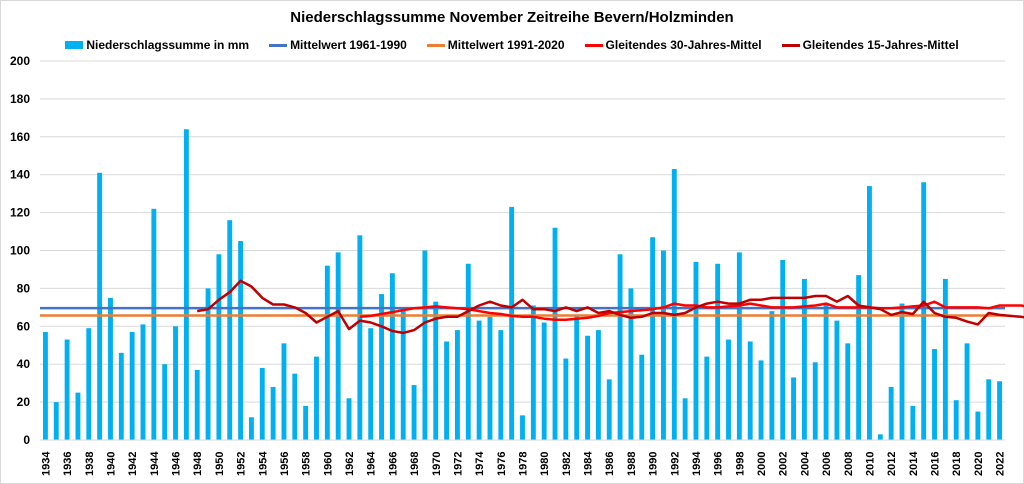 The image size is (1024, 484). Describe the element at coordinates (24, 288) in the screenshot. I see `y-tick-label: 80` at that location.